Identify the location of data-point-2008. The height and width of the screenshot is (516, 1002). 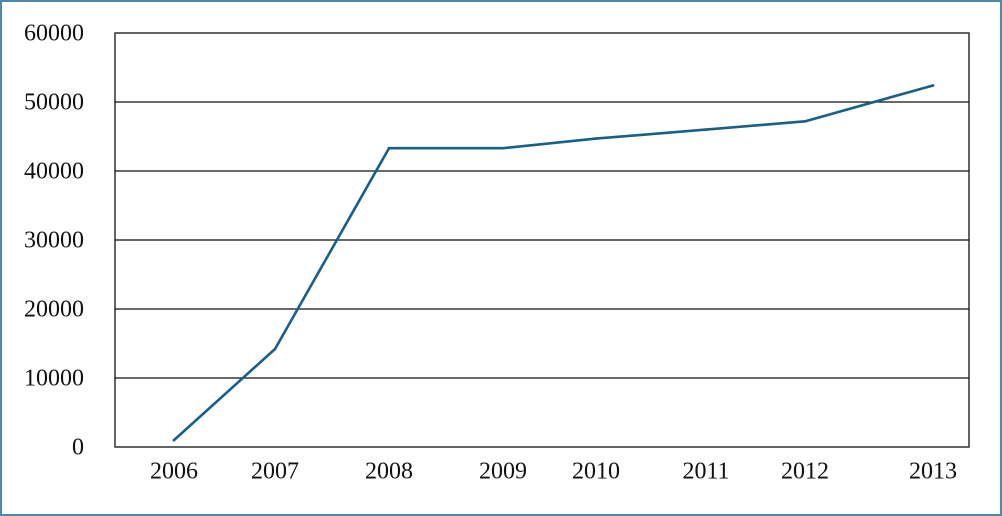
(389, 148).